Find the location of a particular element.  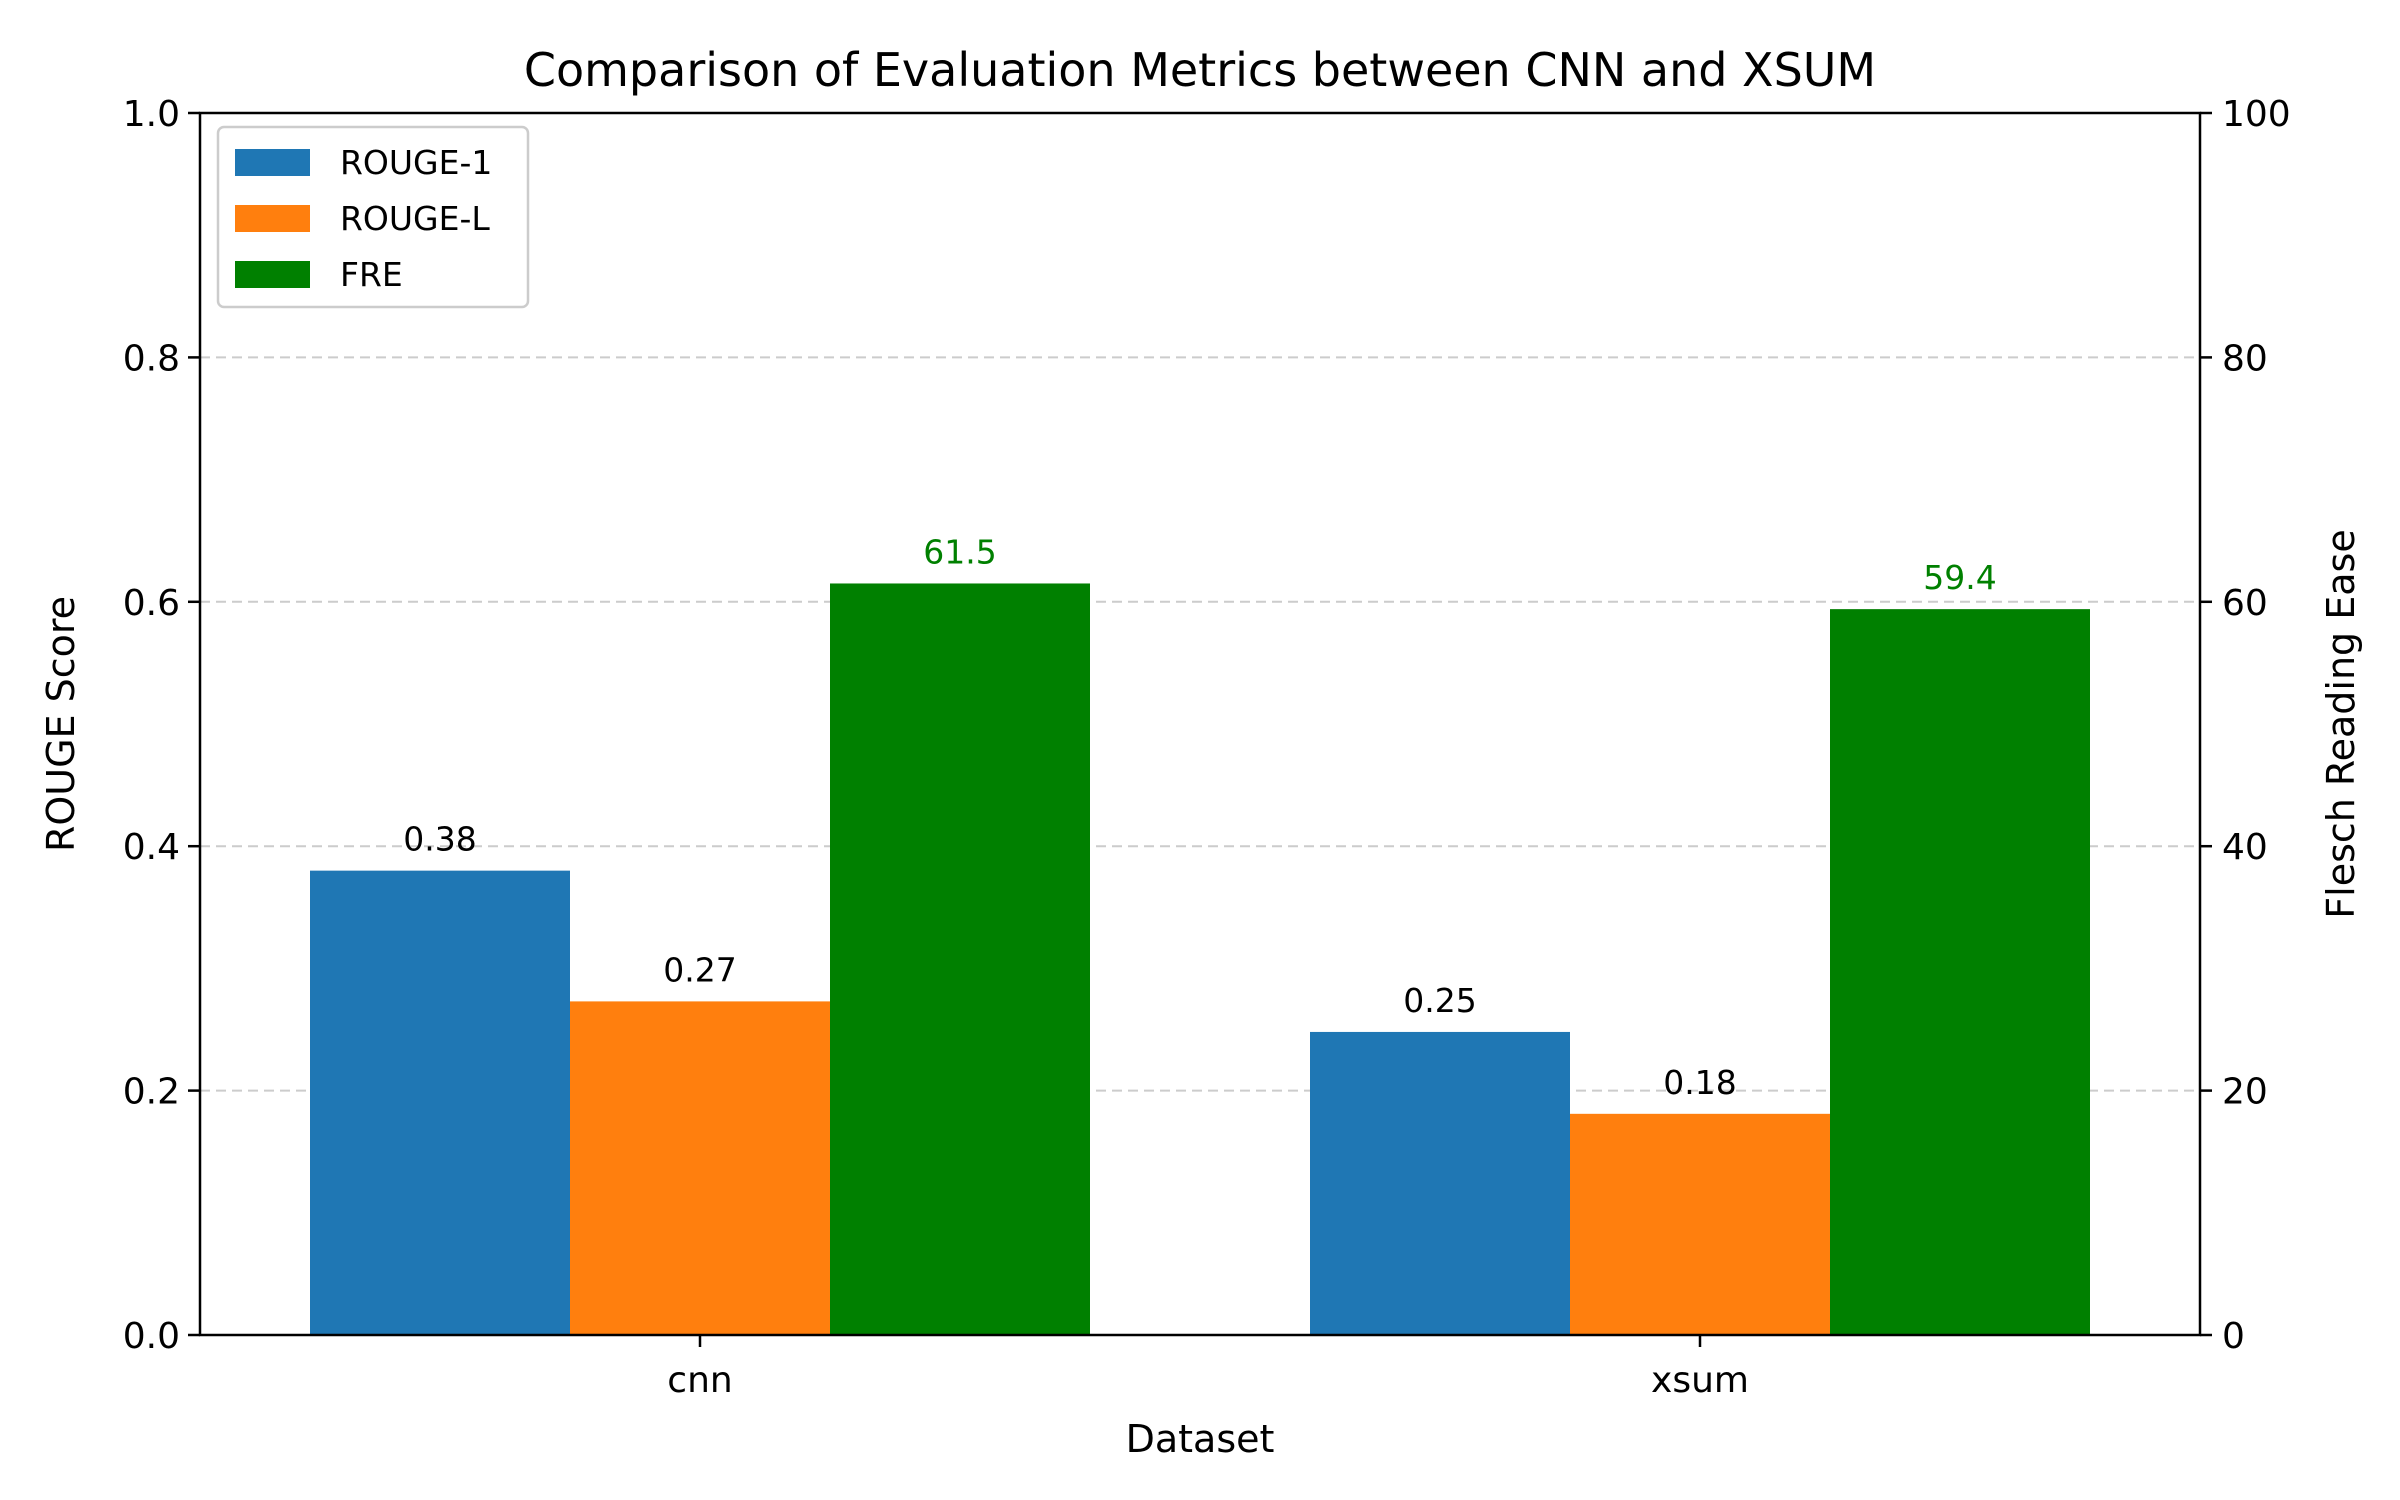

bar-rouge-l-cnn is located at coordinates (700, 1168).